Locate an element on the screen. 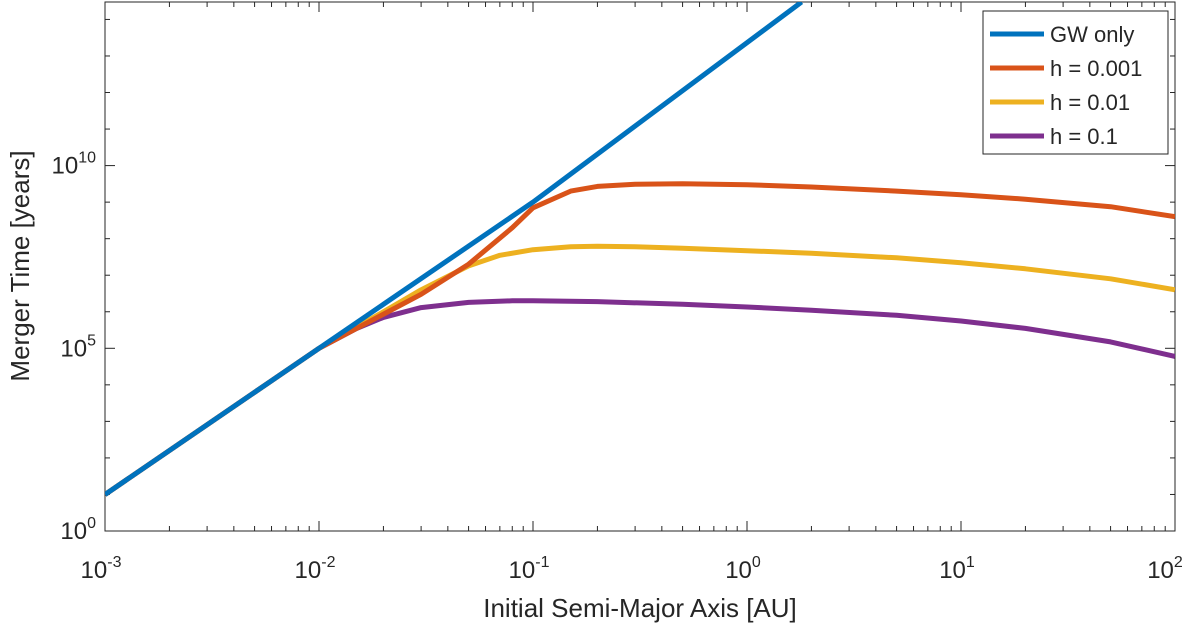 The image size is (1200, 628). y-tick-exponent: 10 is located at coordinates (87, 158).